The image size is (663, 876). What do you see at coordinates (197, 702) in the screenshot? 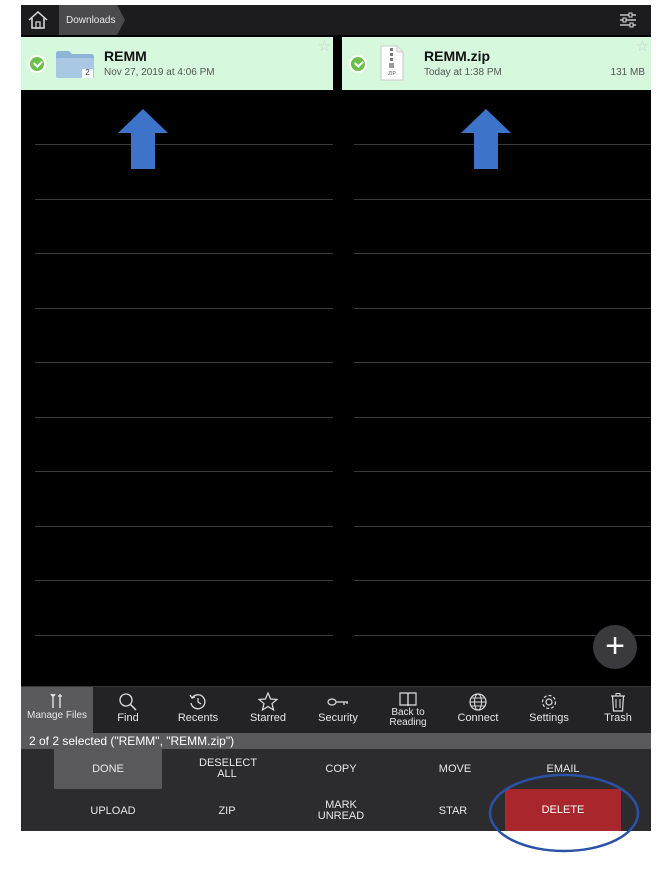
I see `history-icon` at bounding box center [197, 702].